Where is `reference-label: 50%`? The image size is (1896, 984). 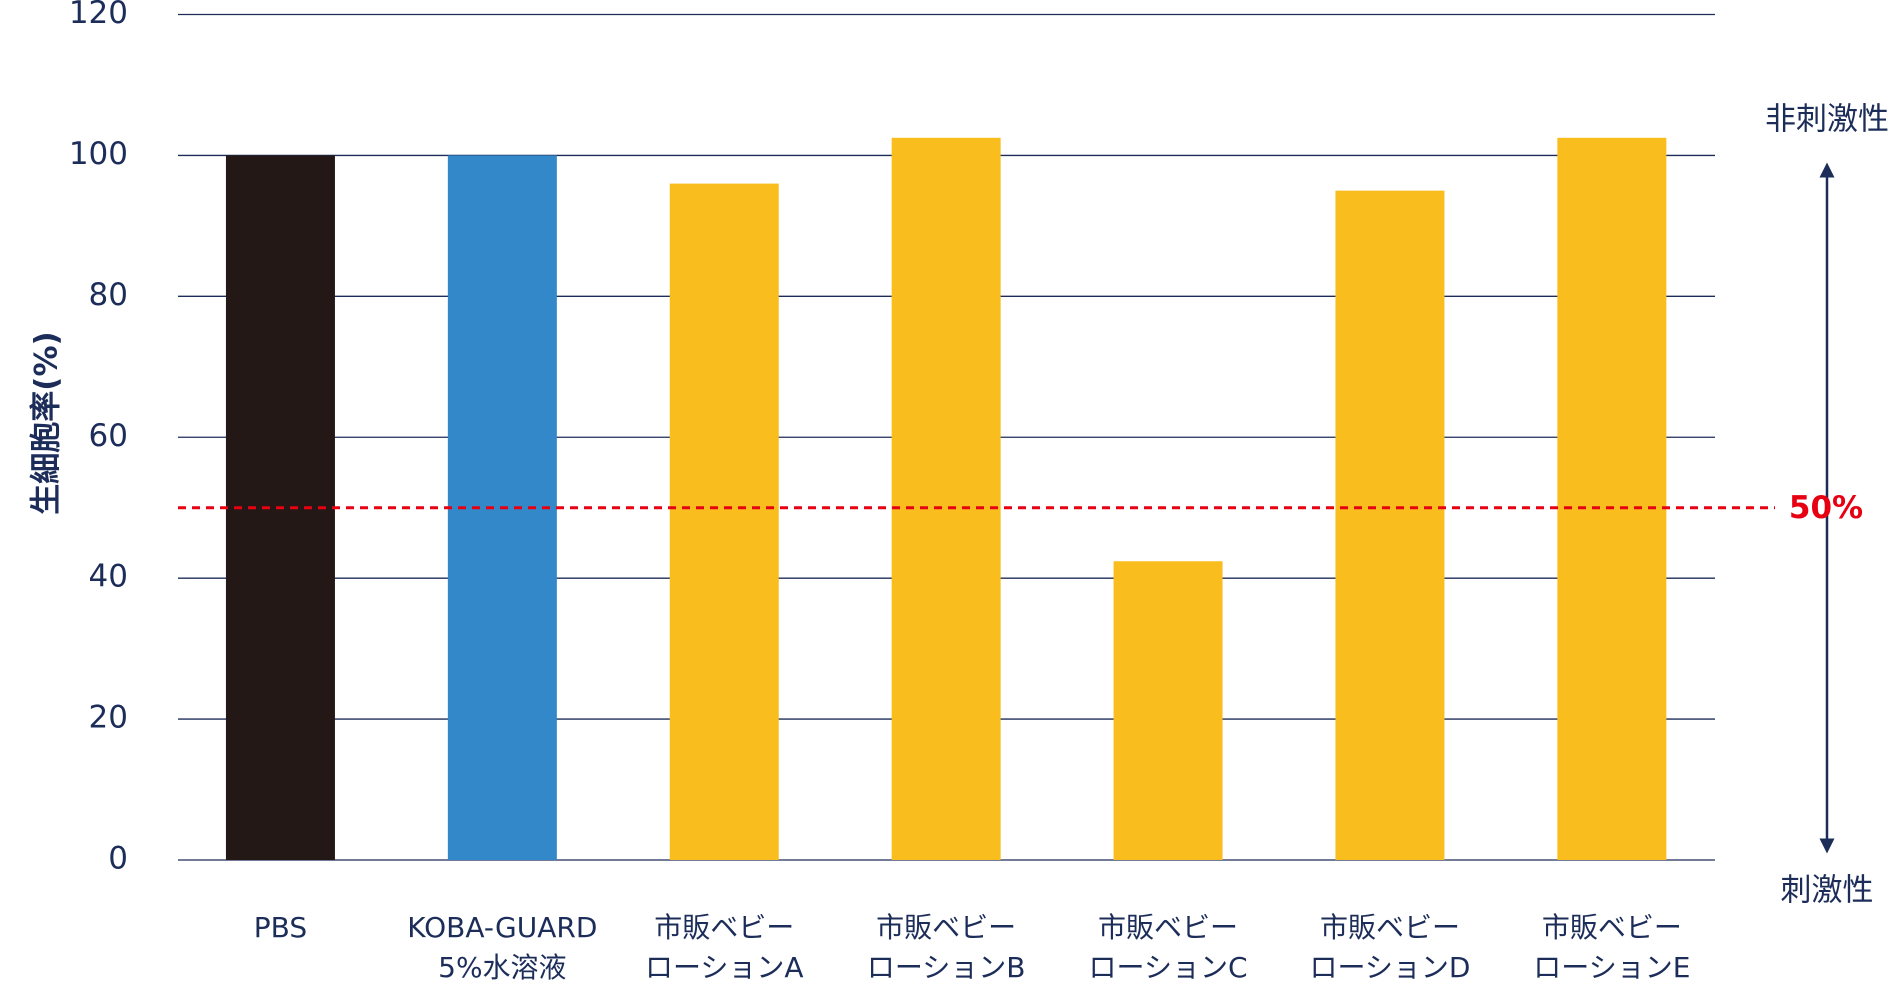 reference-label: 50% is located at coordinates (1826, 508).